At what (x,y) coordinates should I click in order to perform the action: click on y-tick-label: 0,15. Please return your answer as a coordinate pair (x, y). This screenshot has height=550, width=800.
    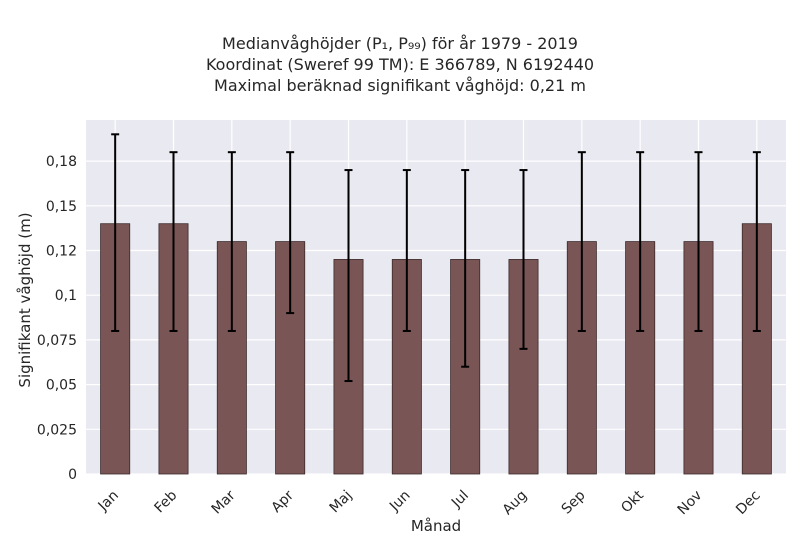
    Looking at the image, I should click on (61, 207).